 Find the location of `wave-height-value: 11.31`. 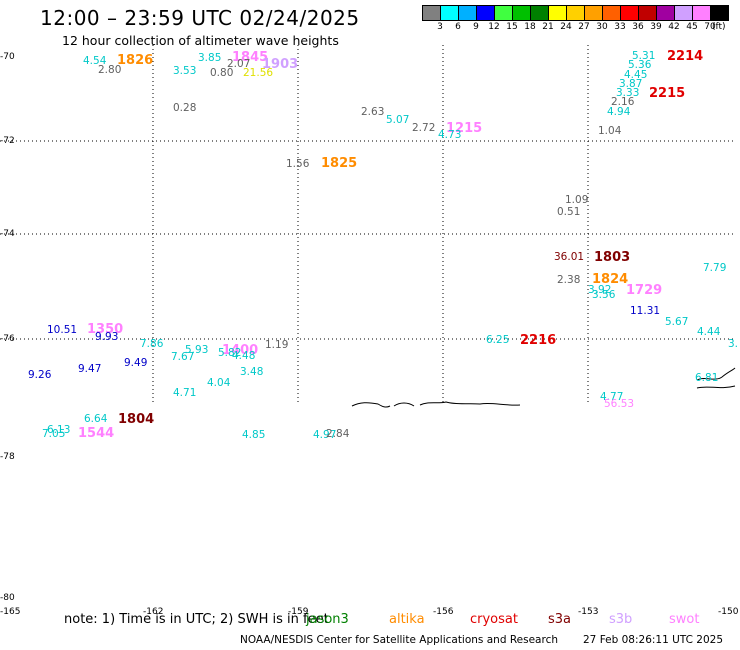

wave-height-value: 11.31 is located at coordinates (645, 311).